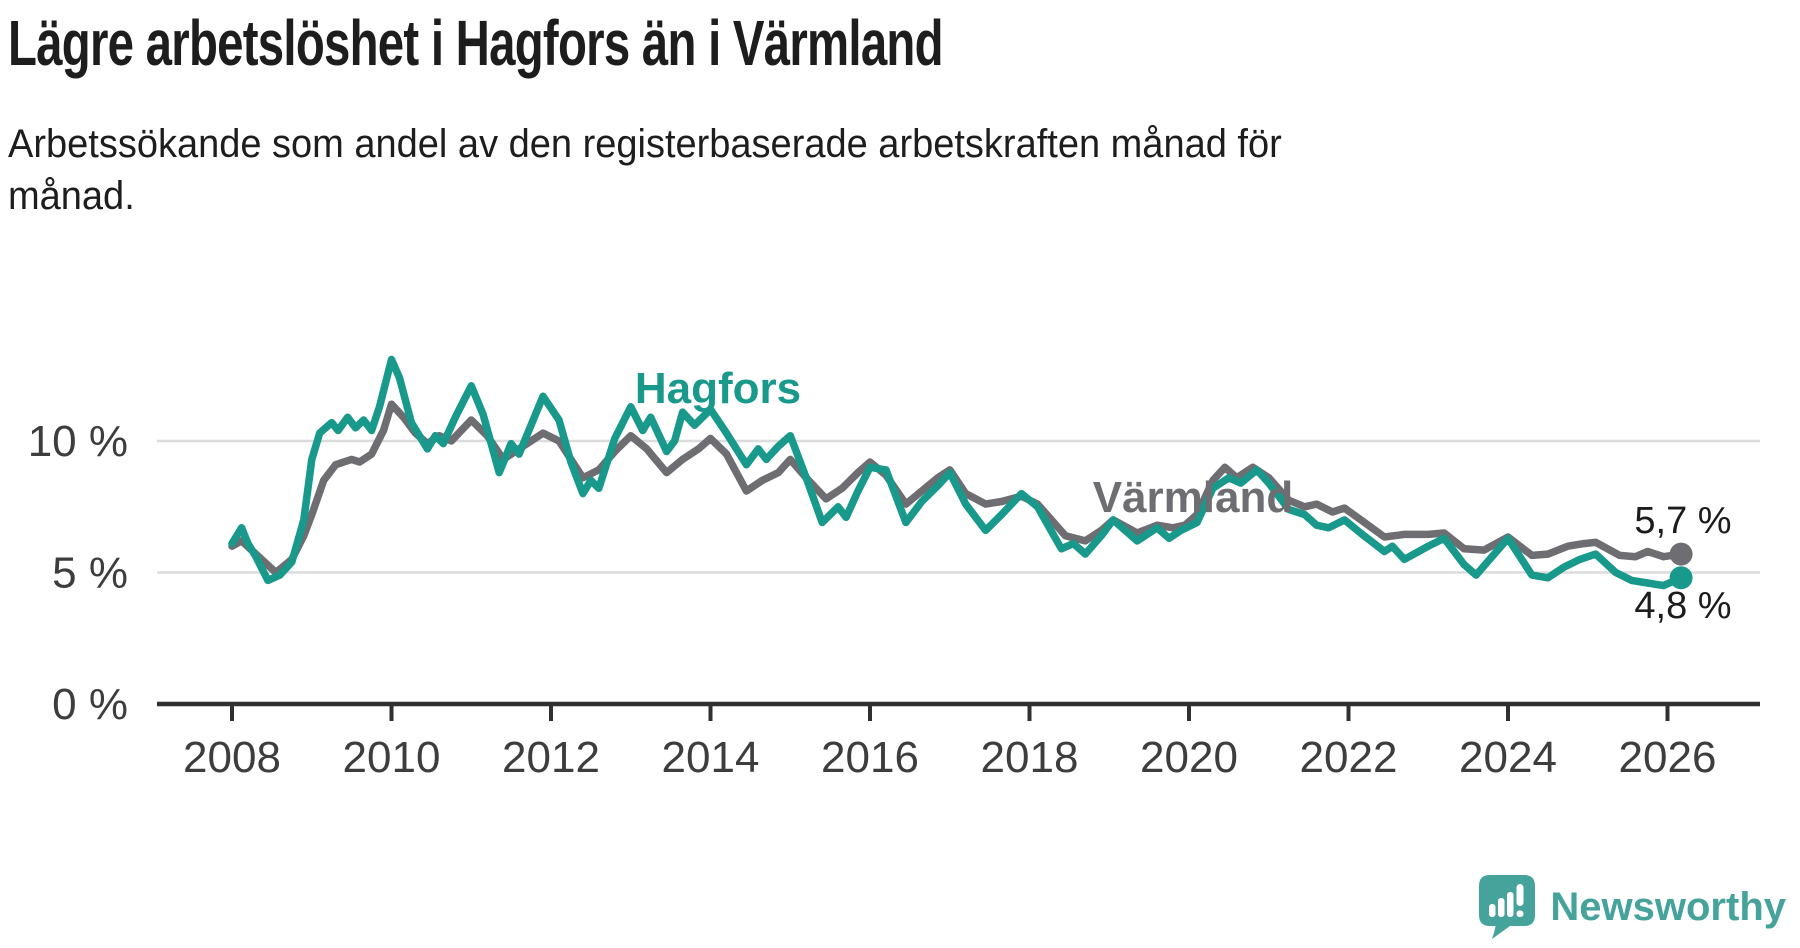  What do you see at coordinates (90, 573) in the screenshot?
I see `y-tick-label-5: 5 %` at bounding box center [90, 573].